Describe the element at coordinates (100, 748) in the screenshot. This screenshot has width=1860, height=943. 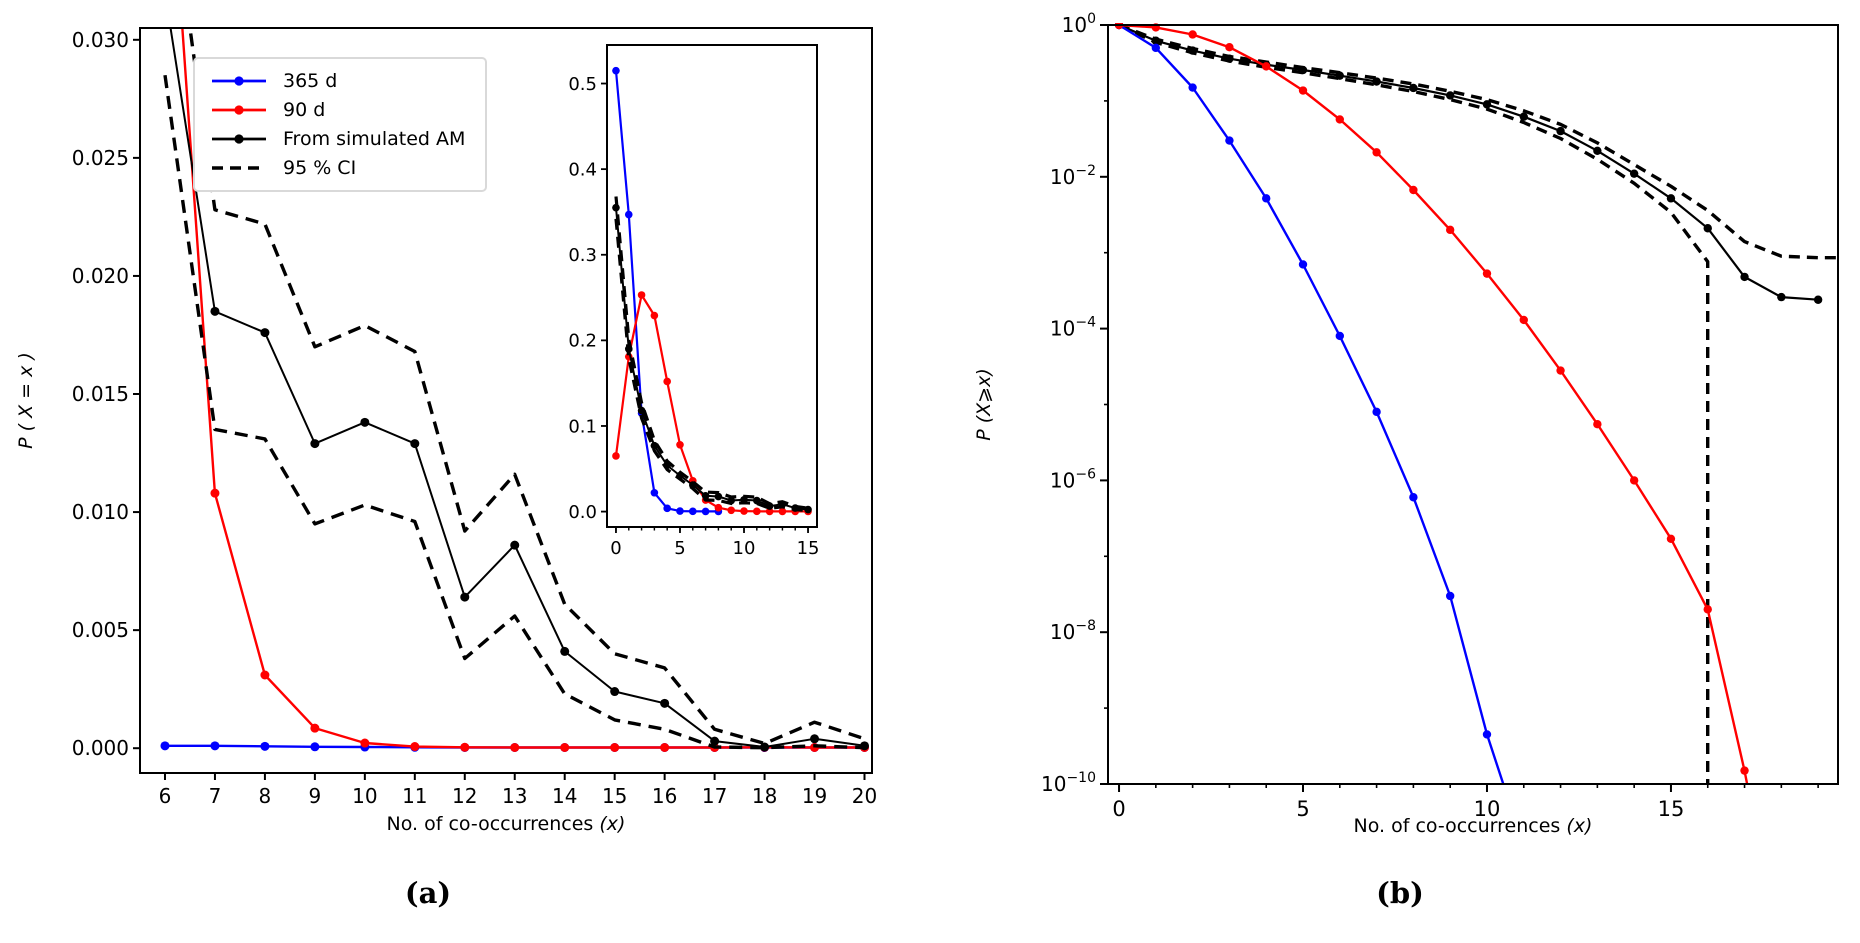
I see `svg-text: 0.000` at that location.